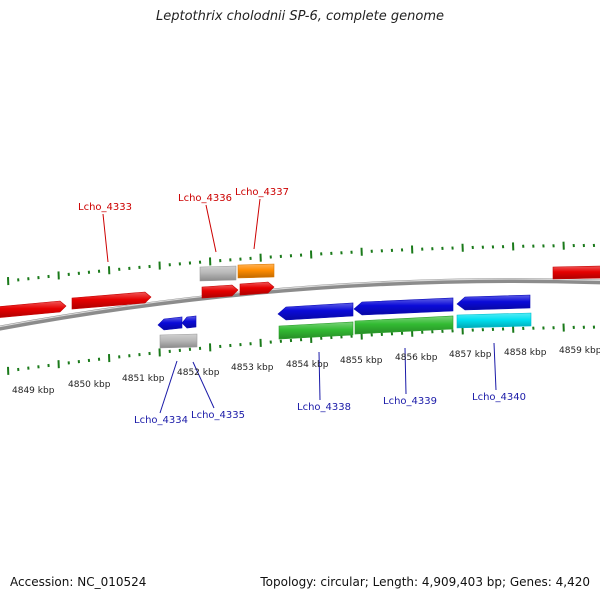 This screenshot has width=600, height=600. I want to click on inner-tick-track, so click(301, 349).